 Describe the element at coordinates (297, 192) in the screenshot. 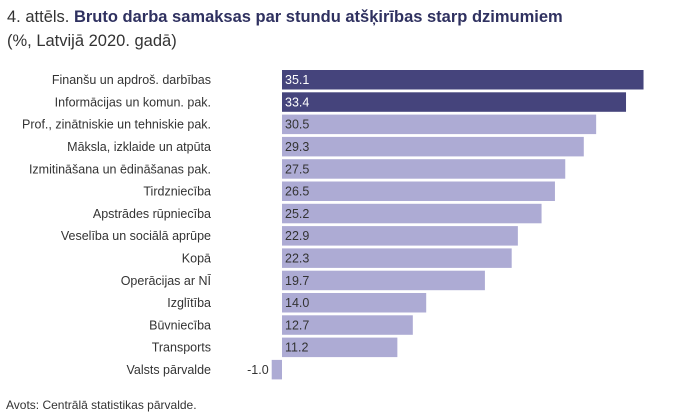

I see `value-label: 26.5` at that location.